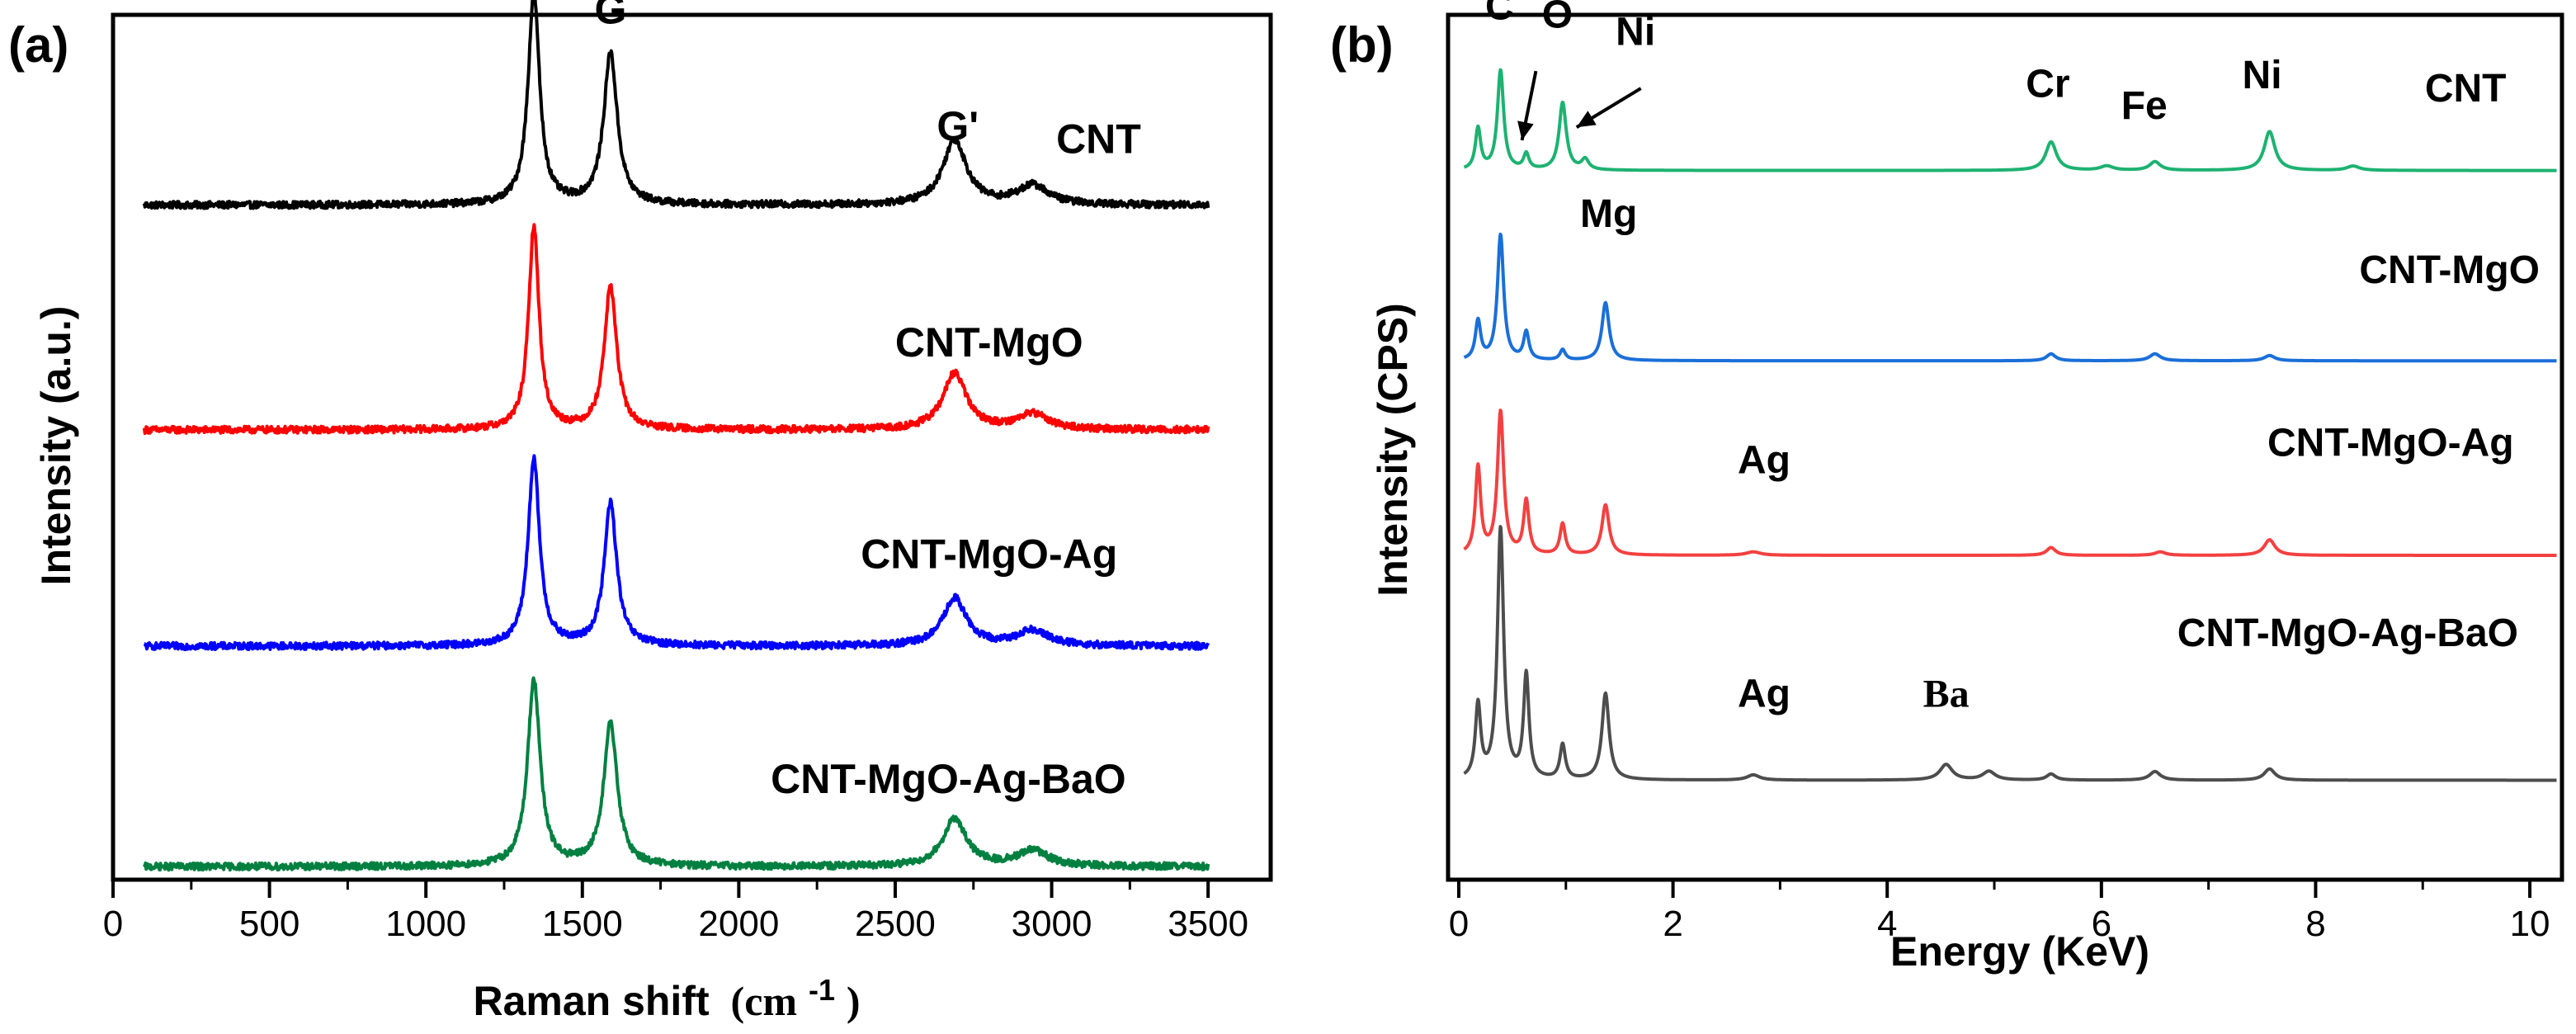 The image size is (2576, 1034). I want to click on x-tick-label: 500, so click(269, 924).